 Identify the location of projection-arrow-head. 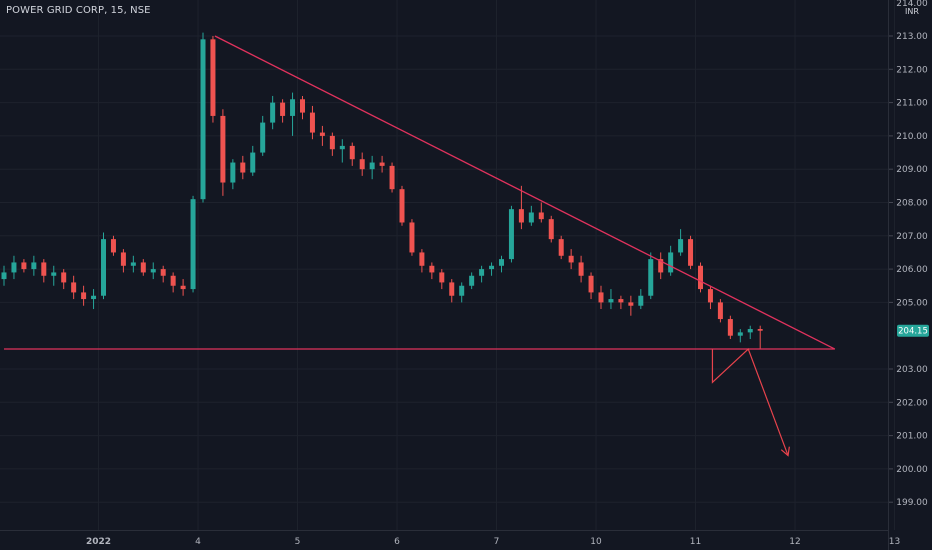
(785, 451).